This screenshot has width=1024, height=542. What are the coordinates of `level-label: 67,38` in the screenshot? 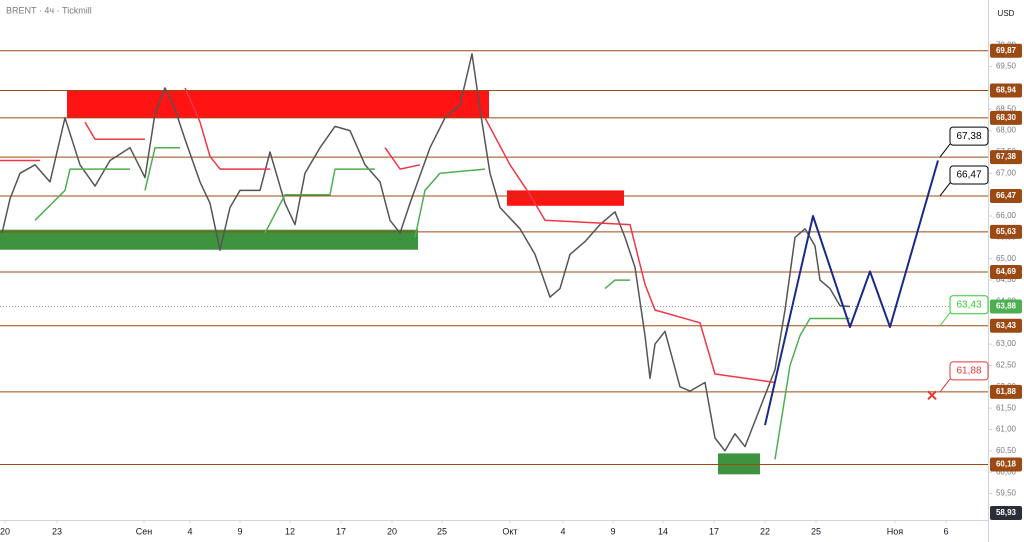 It's located at (1006, 156).